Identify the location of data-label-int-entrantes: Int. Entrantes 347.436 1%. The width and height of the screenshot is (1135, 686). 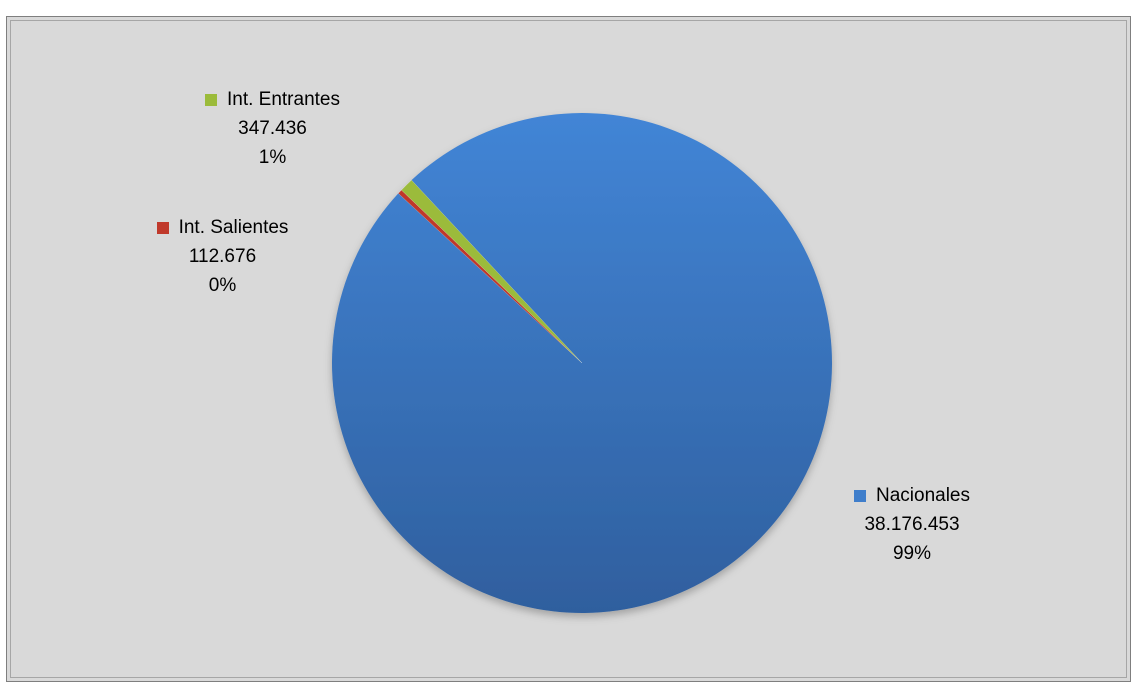
(272, 128).